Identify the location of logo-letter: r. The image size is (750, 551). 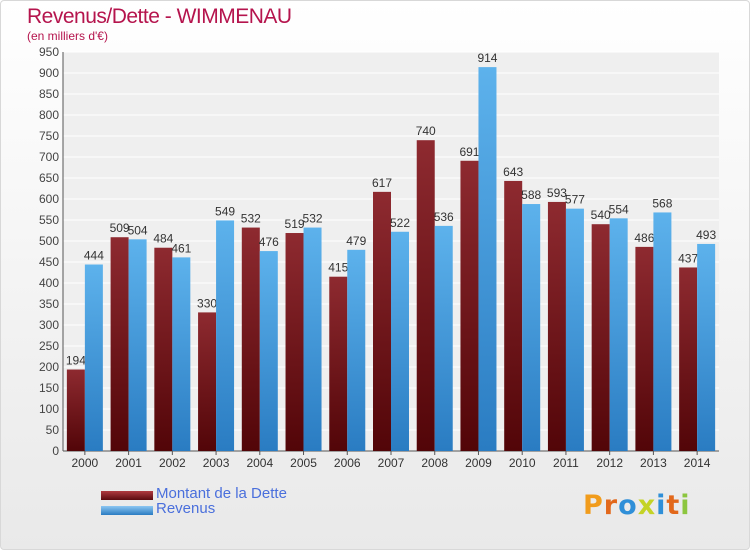
(611, 505).